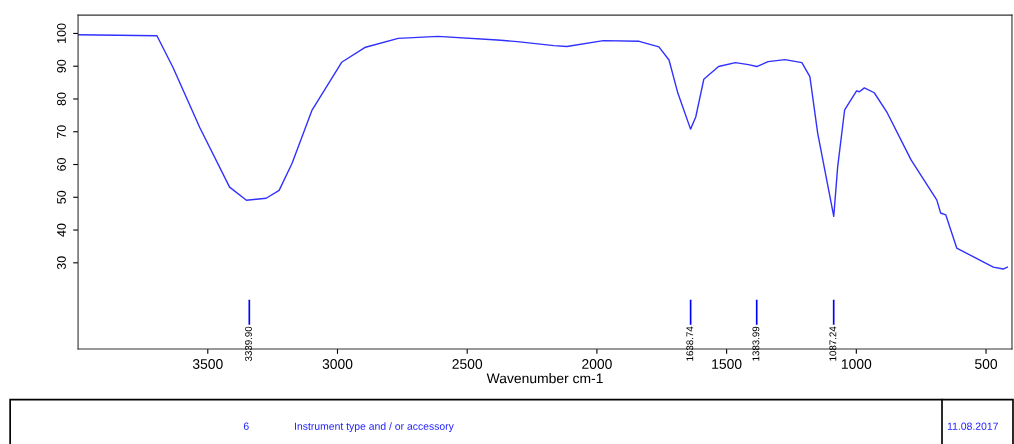 The image size is (1014, 444). I want to click on y-tick-label: 30, so click(61, 263).